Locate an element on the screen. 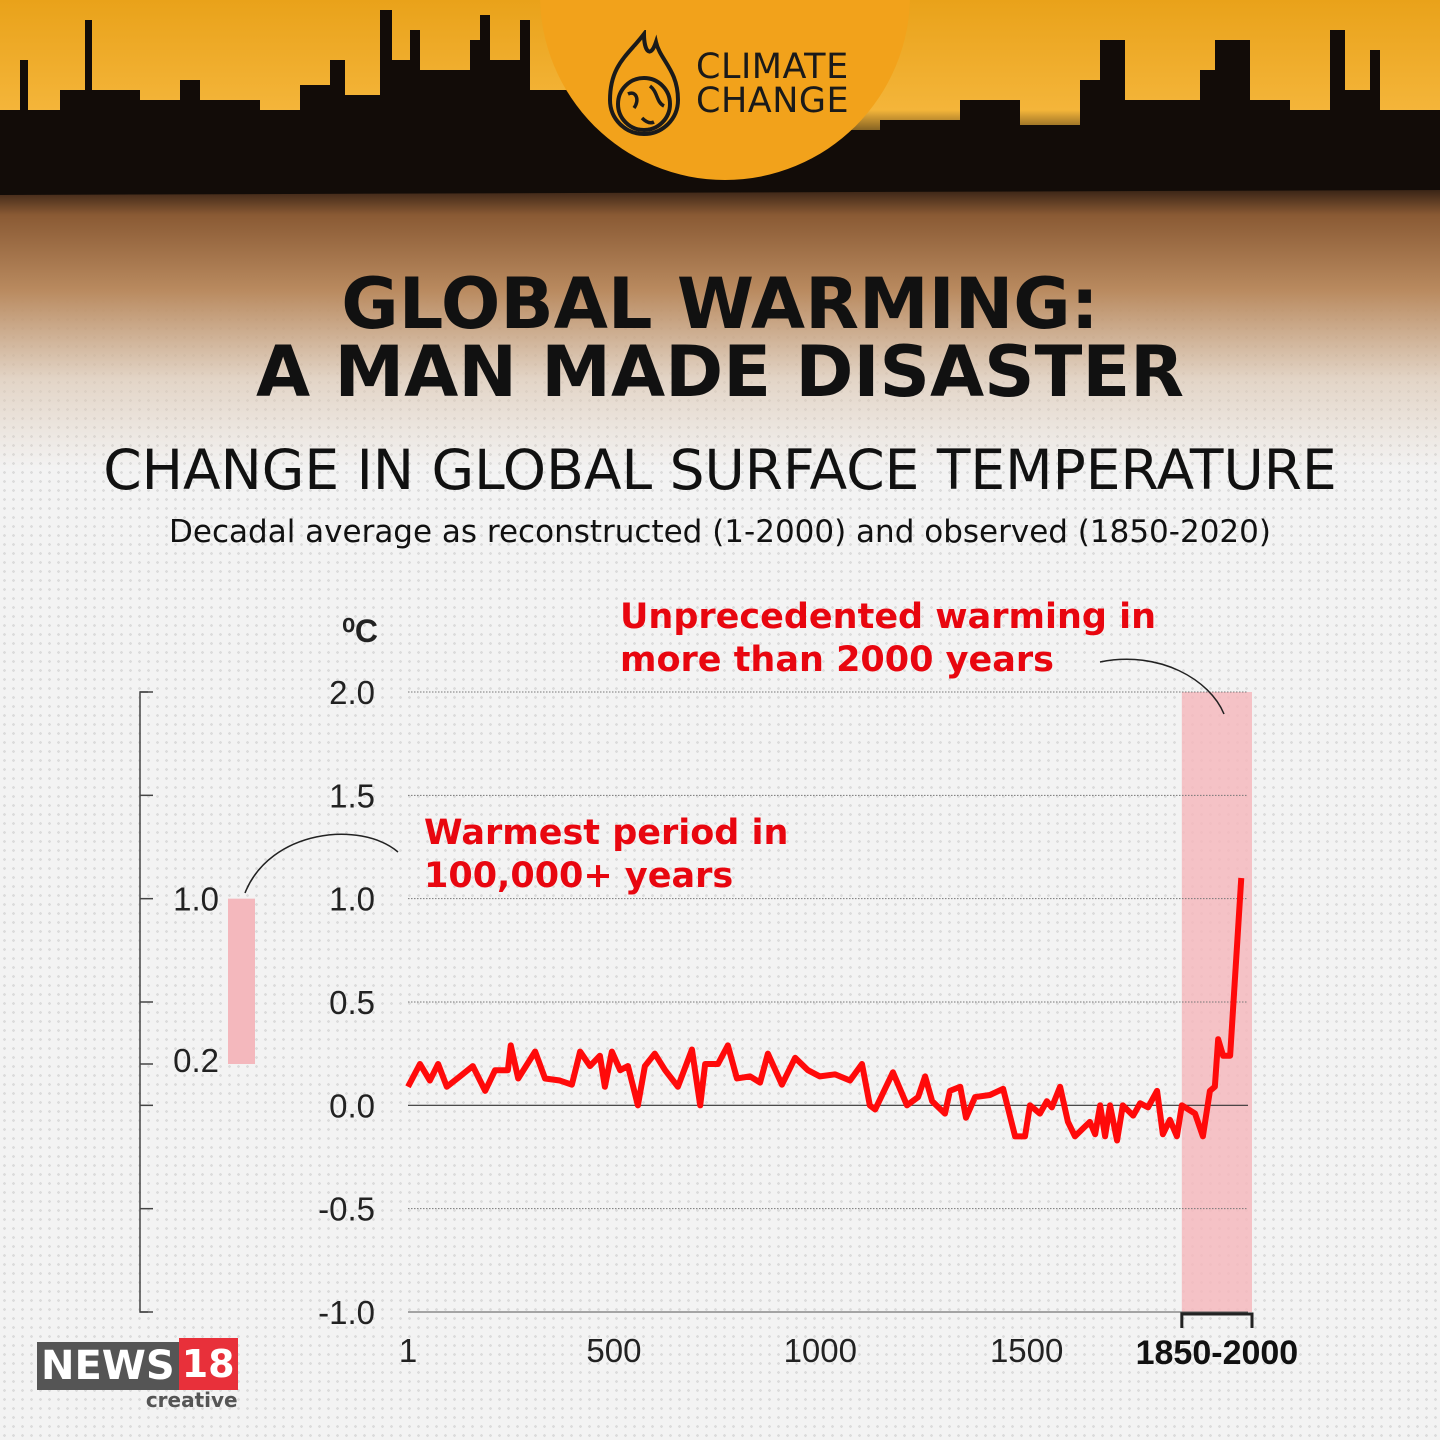 This screenshot has height=1440, width=1440. temperature-series-line is located at coordinates (825, 1010).